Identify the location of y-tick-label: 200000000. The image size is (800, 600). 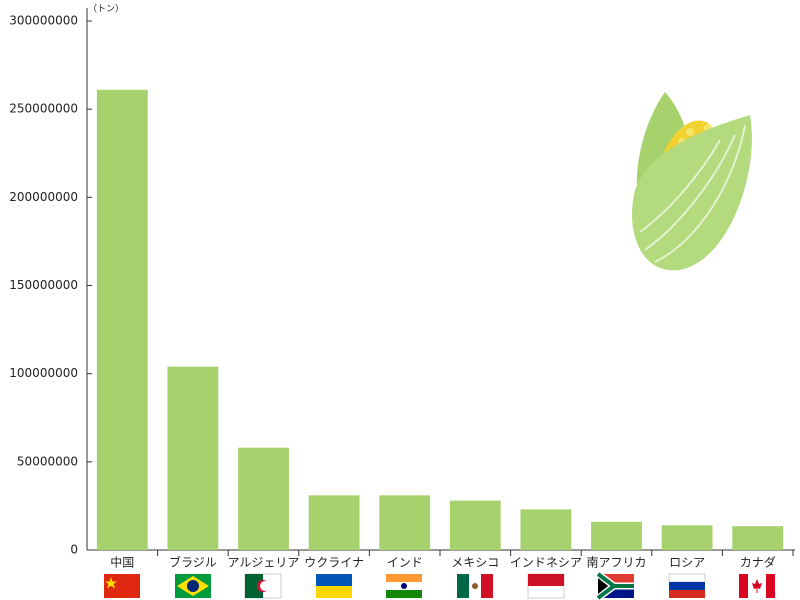
(43, 197).